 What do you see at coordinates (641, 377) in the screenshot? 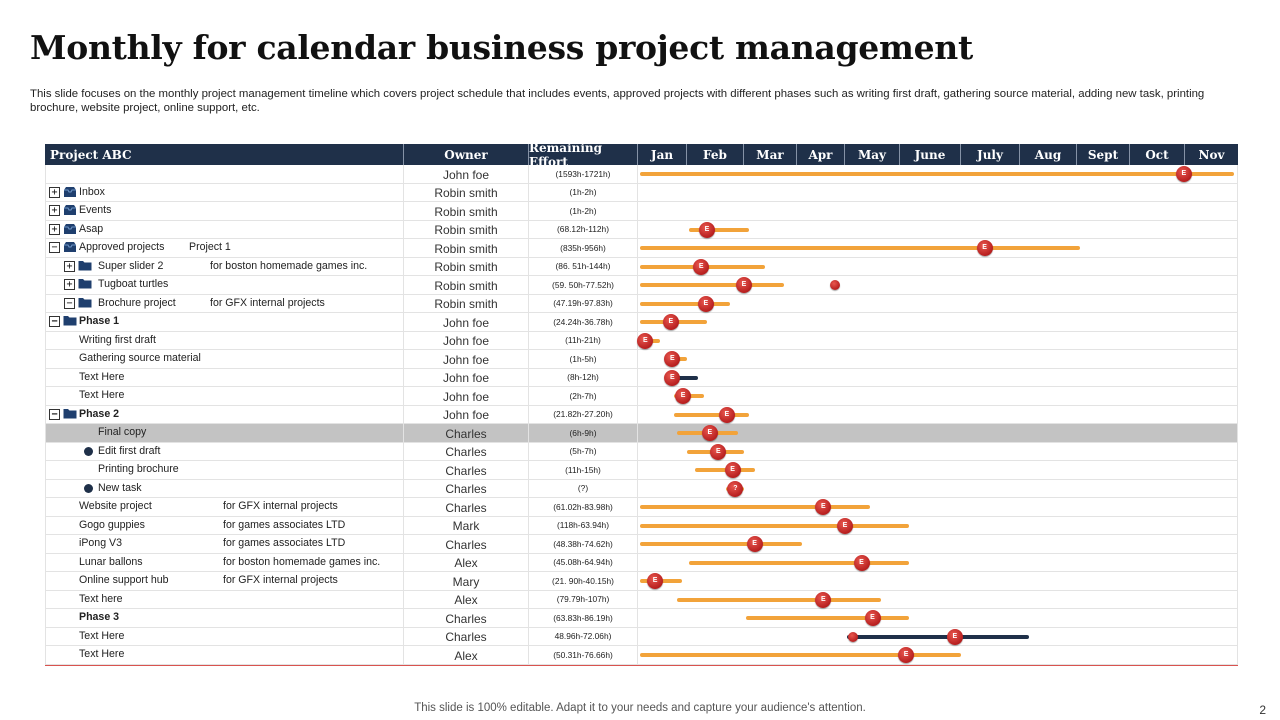
I see `table-row: Text Here John foe (8h-12h) E` at bounding box center [641, 377].